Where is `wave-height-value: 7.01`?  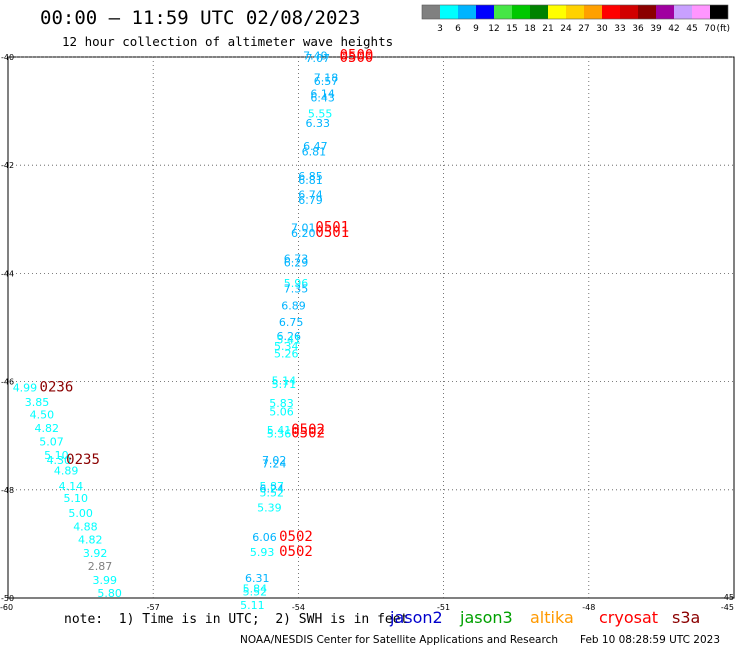
wave-height-value: 7.01 is located at coordinates (303, 228).